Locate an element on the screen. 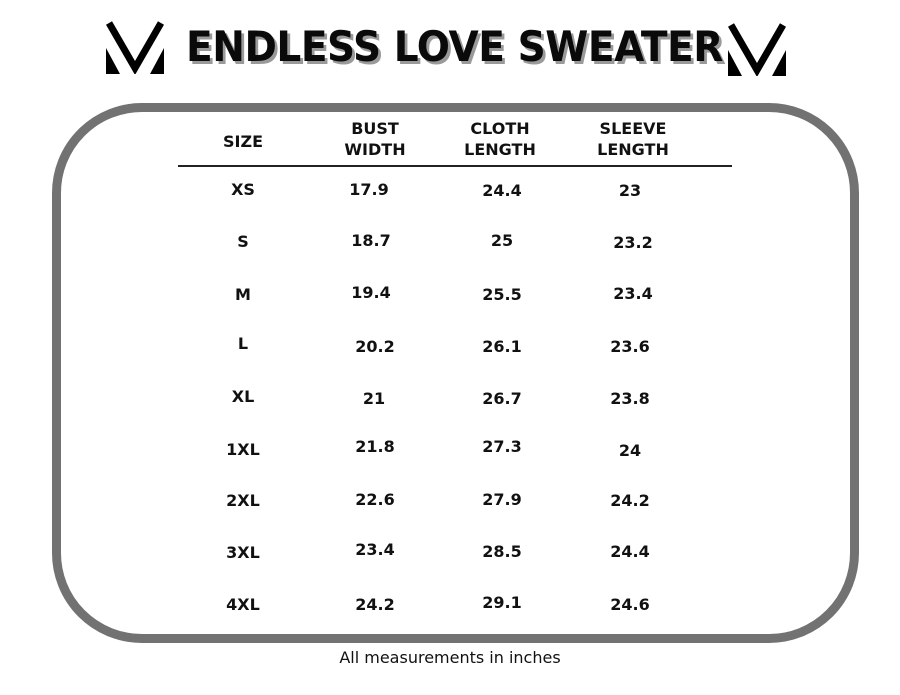 Image resolution: width=900 pixels, height=695 pixels. header-sleeve-length: SLEEVE LENGTH is located at coordinates (633, 139).